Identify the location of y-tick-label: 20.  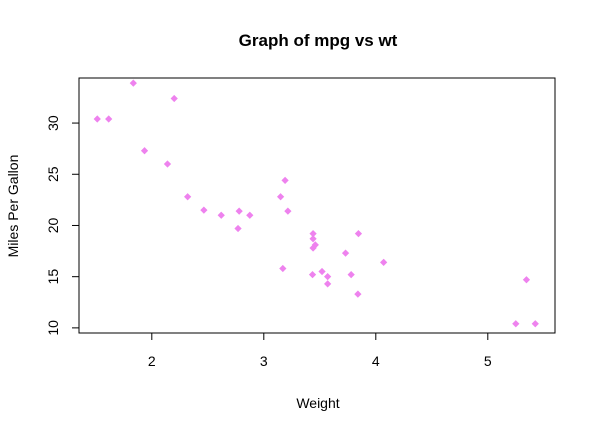
(53, 225).